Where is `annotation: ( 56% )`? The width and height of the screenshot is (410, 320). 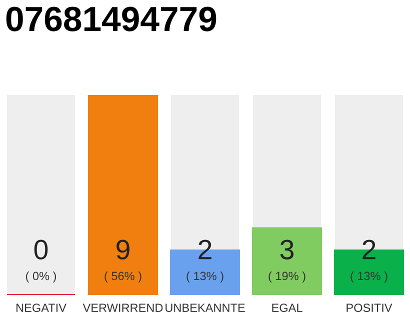
annotation: ( 56% ) is located at coordinates (123, 276).